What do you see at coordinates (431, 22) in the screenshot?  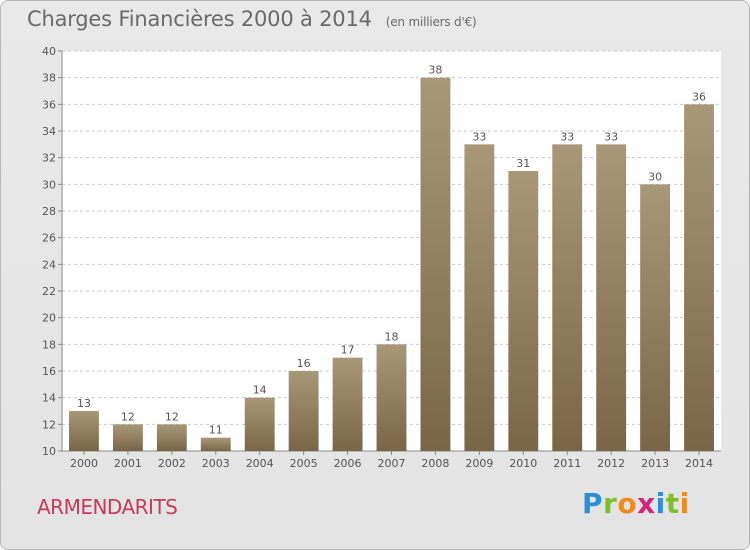 I see `chart-subtitle: (en milliers d'€)` at bounding box center [431, 22].